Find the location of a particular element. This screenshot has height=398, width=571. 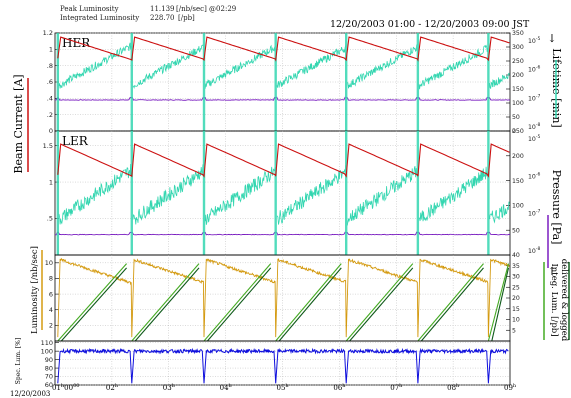

x-tick-label: 03h is located at coordinates (169, 387).